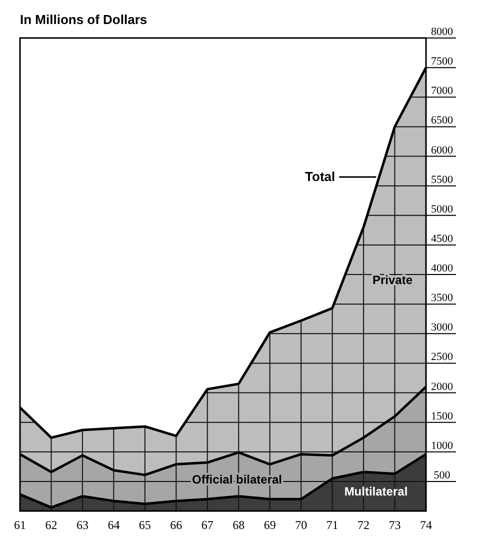 Image resolution: width=478 pixels, height=549 pixels. Describe the element at coordinates (364, 525) in the screenshot. I see `x-tick-label: 72` at that location.